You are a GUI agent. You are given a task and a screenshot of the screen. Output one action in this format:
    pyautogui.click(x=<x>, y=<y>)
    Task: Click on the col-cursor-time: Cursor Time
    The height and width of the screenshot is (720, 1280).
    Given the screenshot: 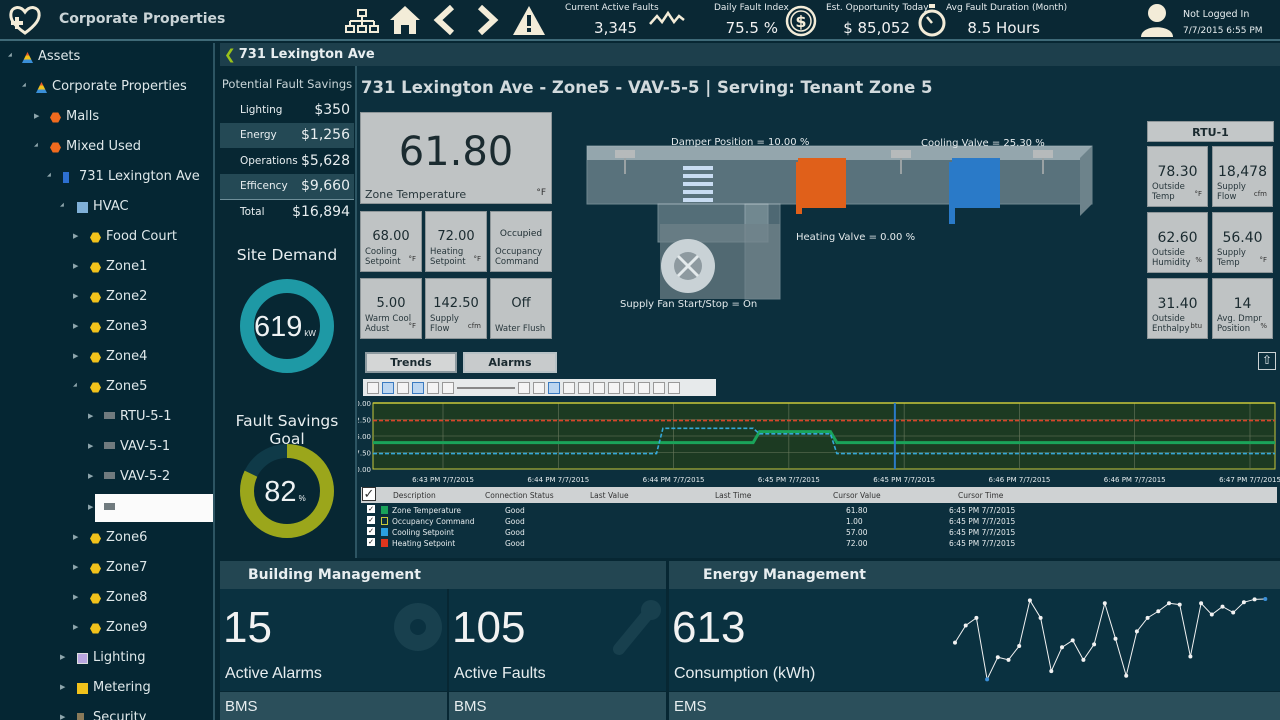 What is the action you would take?
    pyautogui.click(x=981, y=495)
    